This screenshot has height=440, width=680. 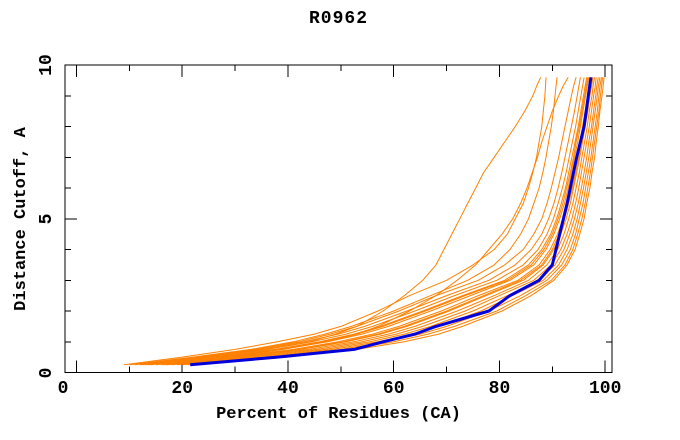 What do you see at coordinates (393, 389) in the screenshot?
I see `x-tick-label: 60` at bounding box center [393, 389].